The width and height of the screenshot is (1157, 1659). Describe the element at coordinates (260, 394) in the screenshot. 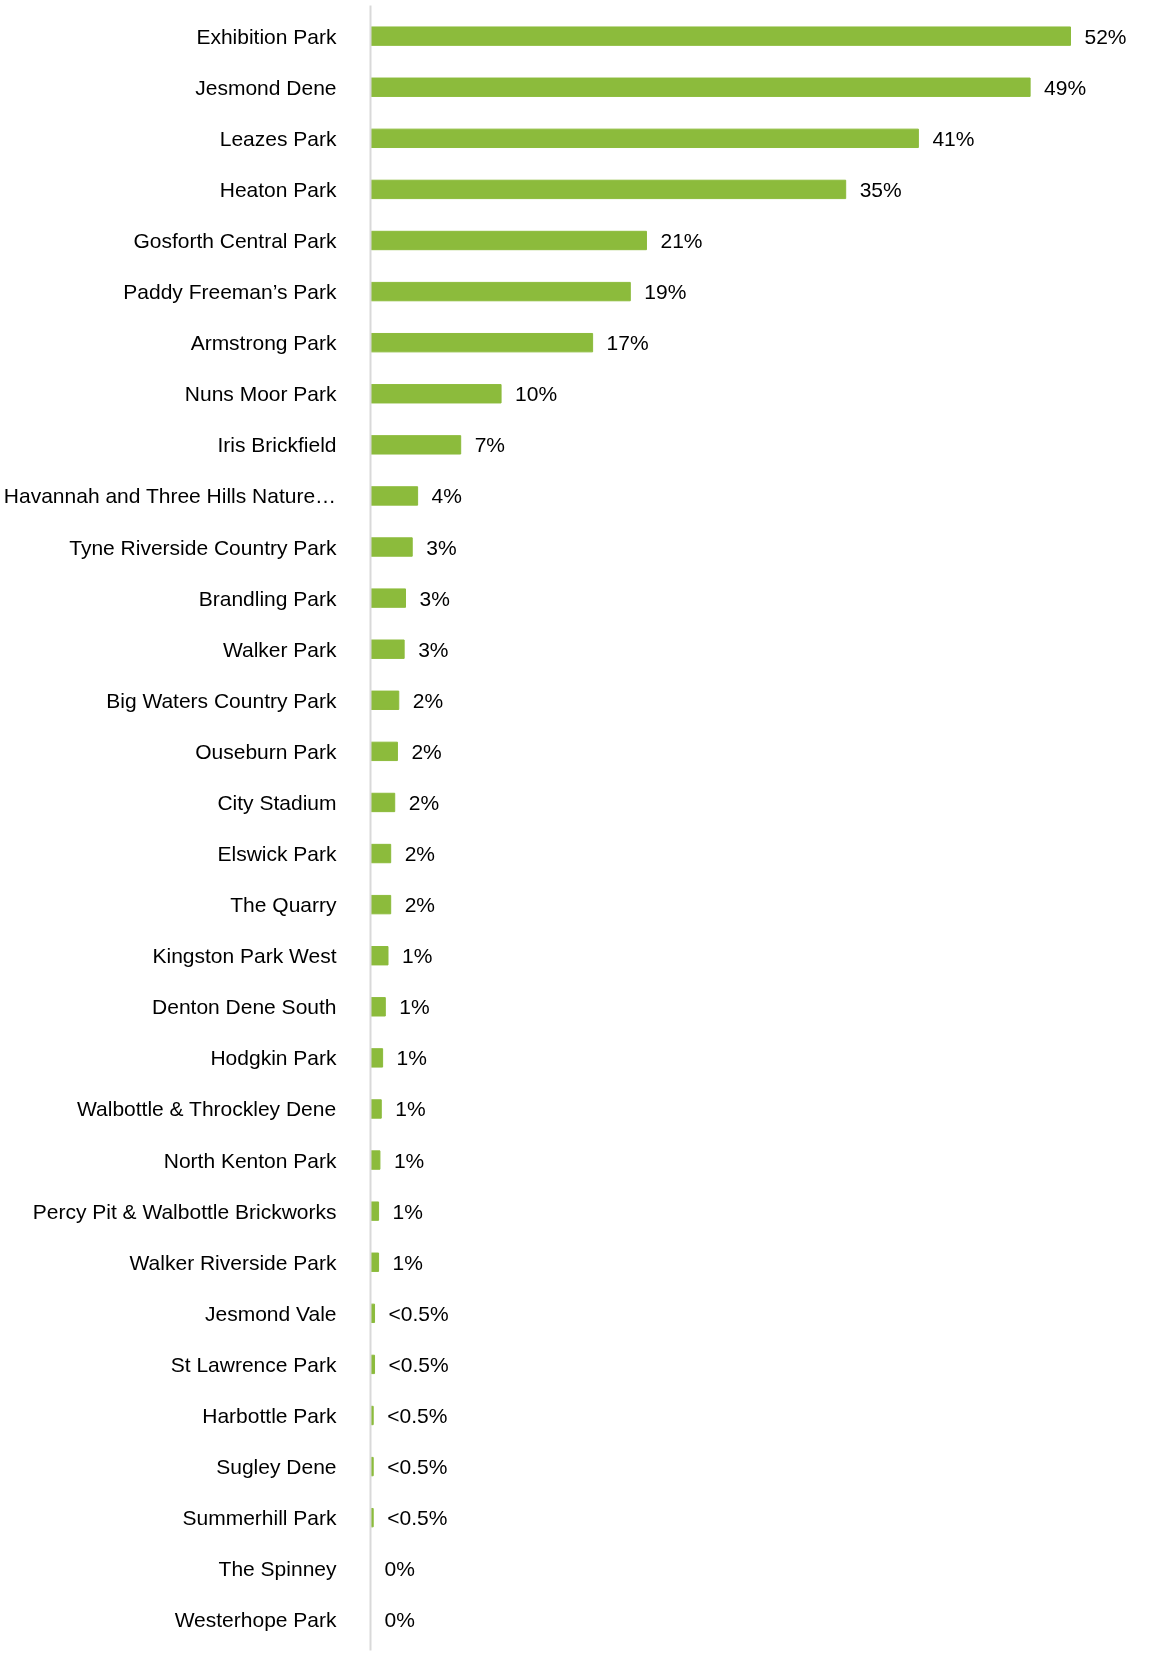

I see `y-tick-label: Nuns Moor Park` at that location.